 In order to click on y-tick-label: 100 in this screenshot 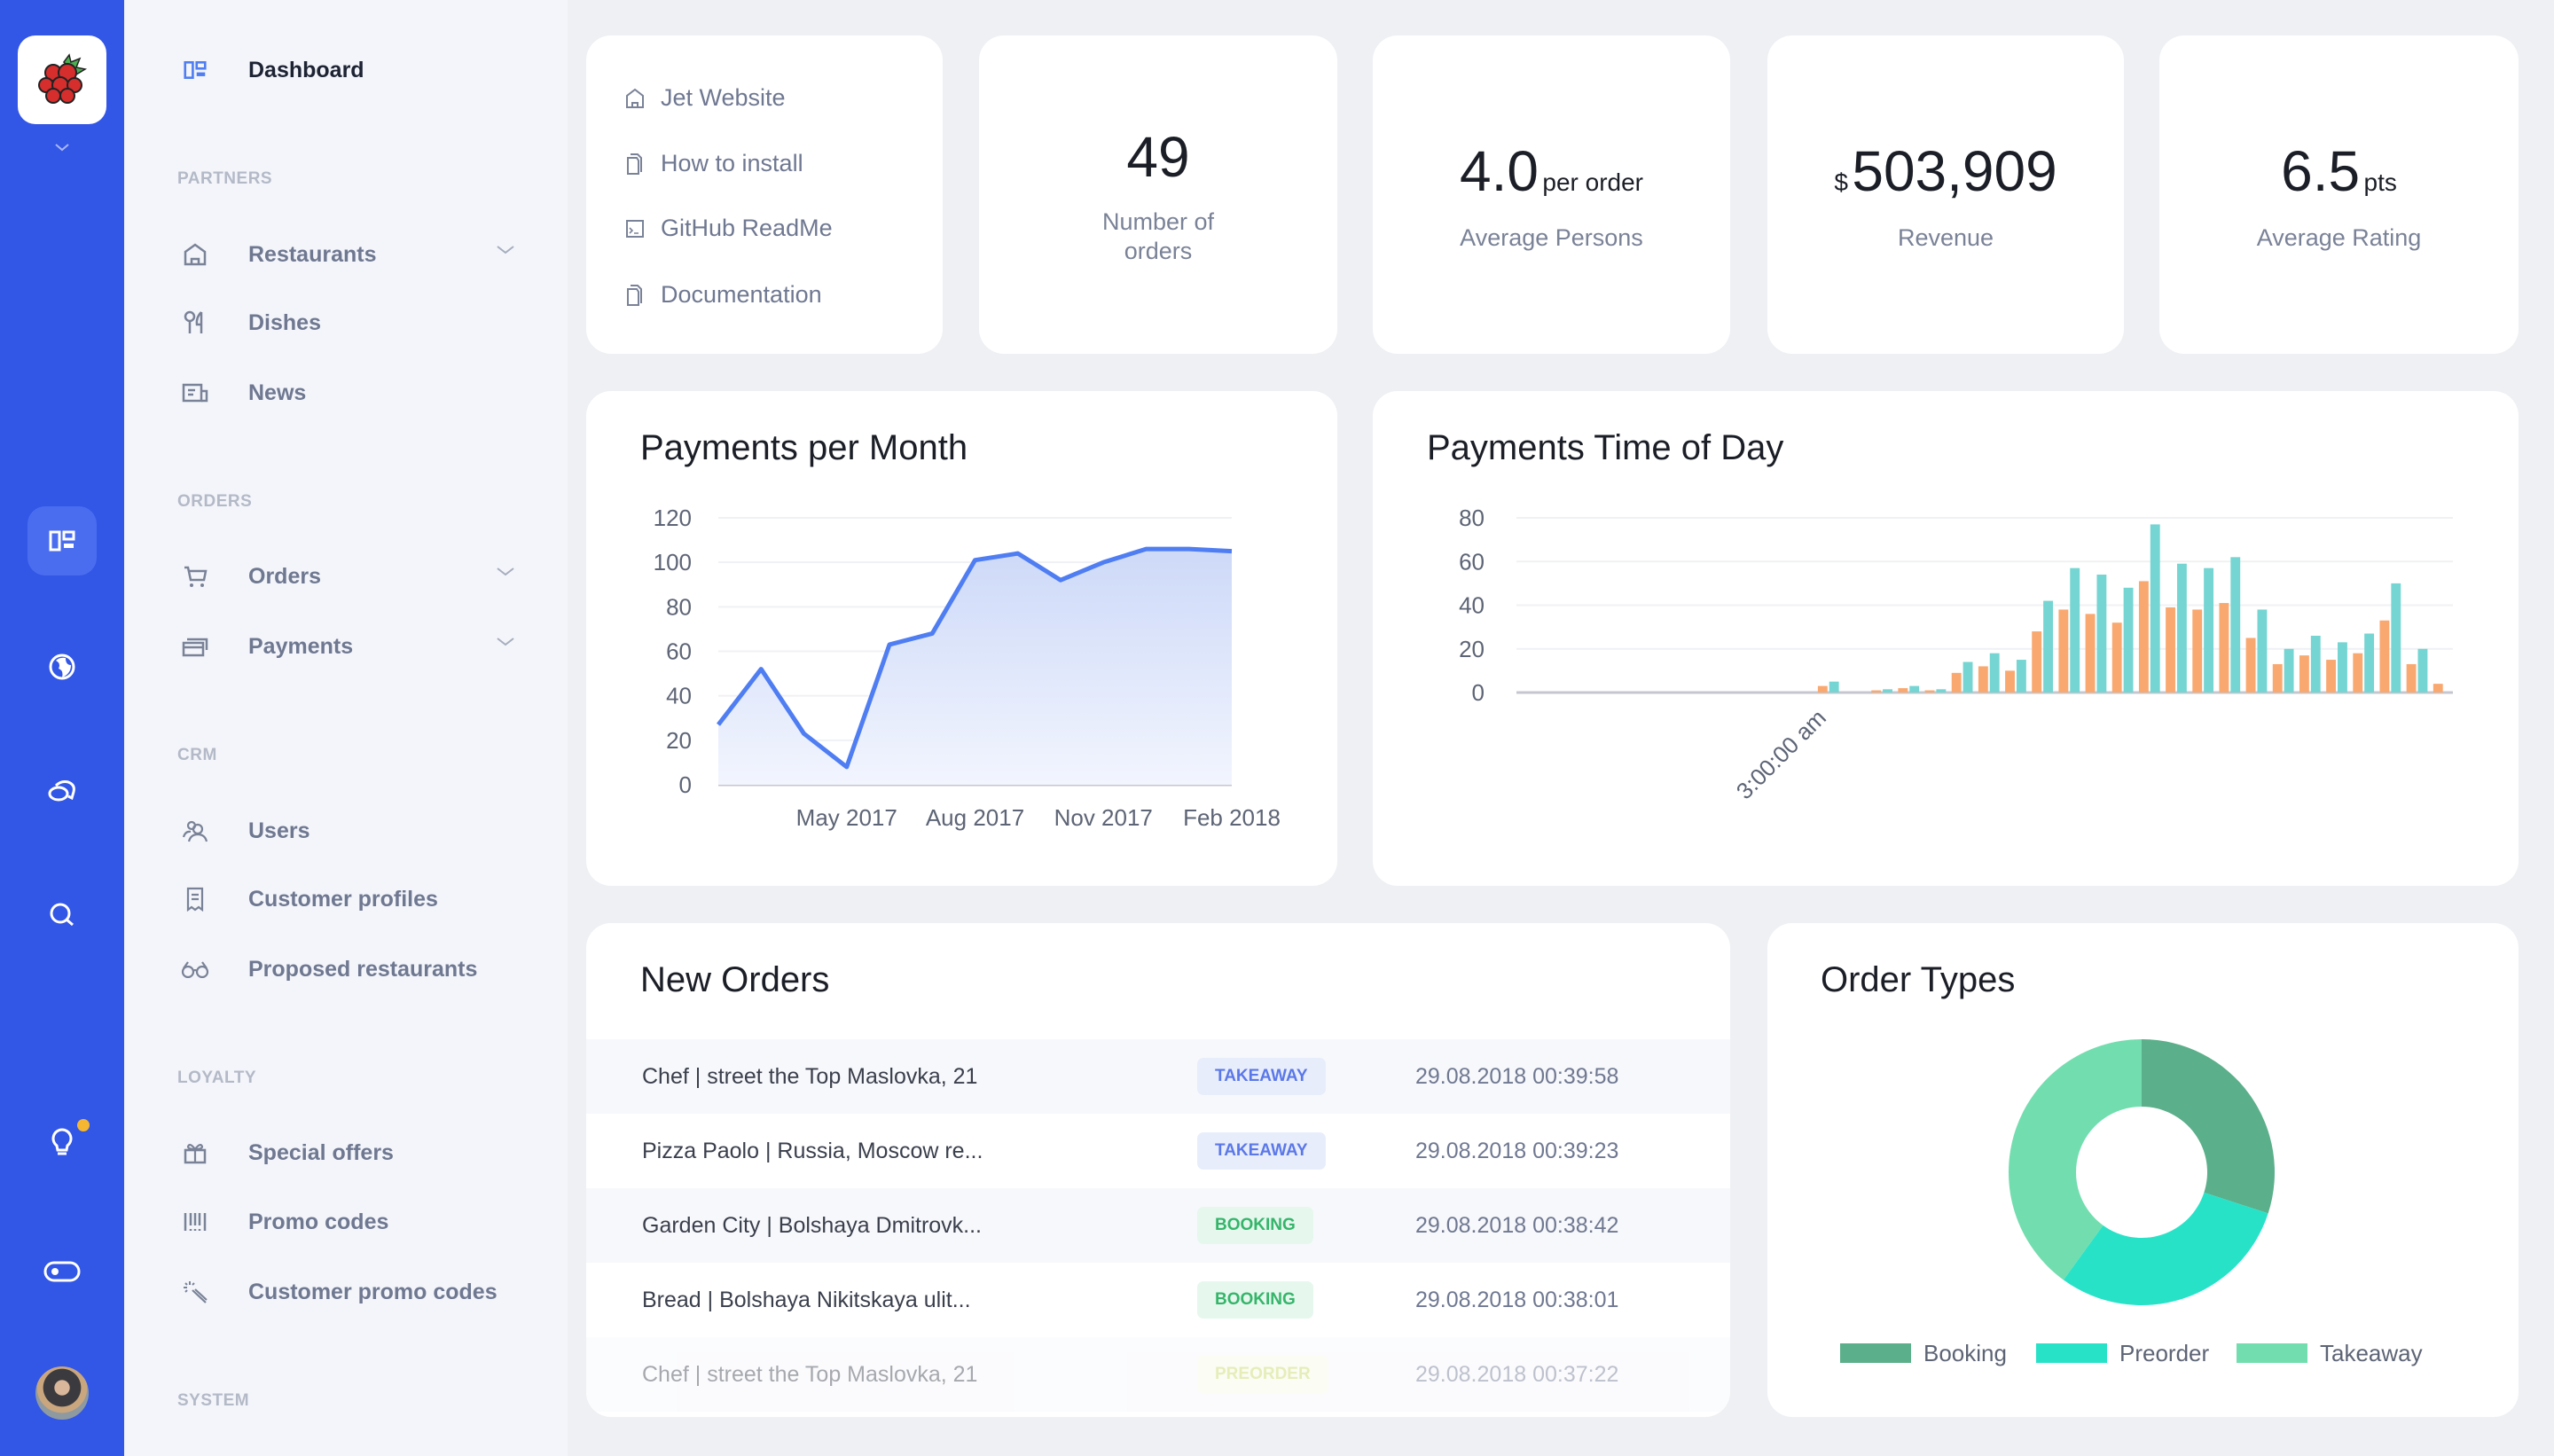, I will do `click(673, 562)`.